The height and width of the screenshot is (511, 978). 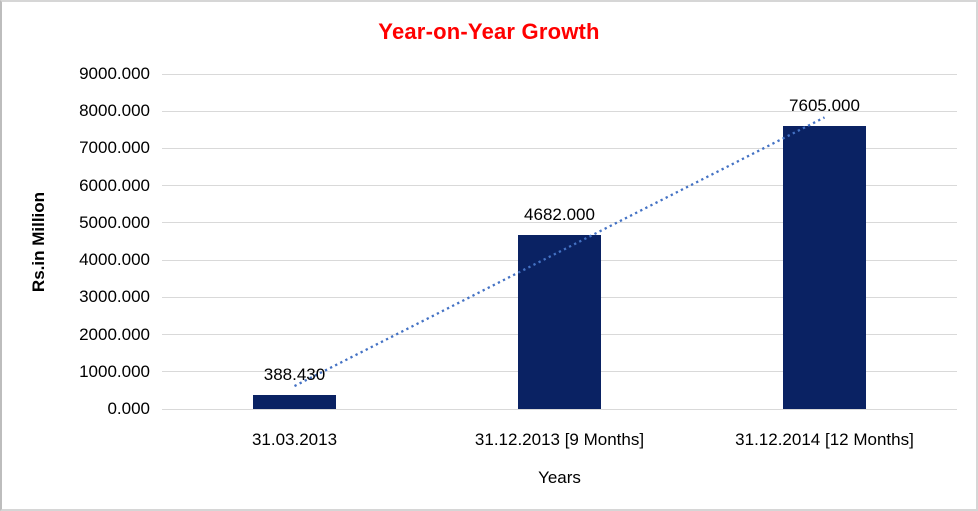 I want to click on y-tick-label: 0.000, so click(x=128, y=408).